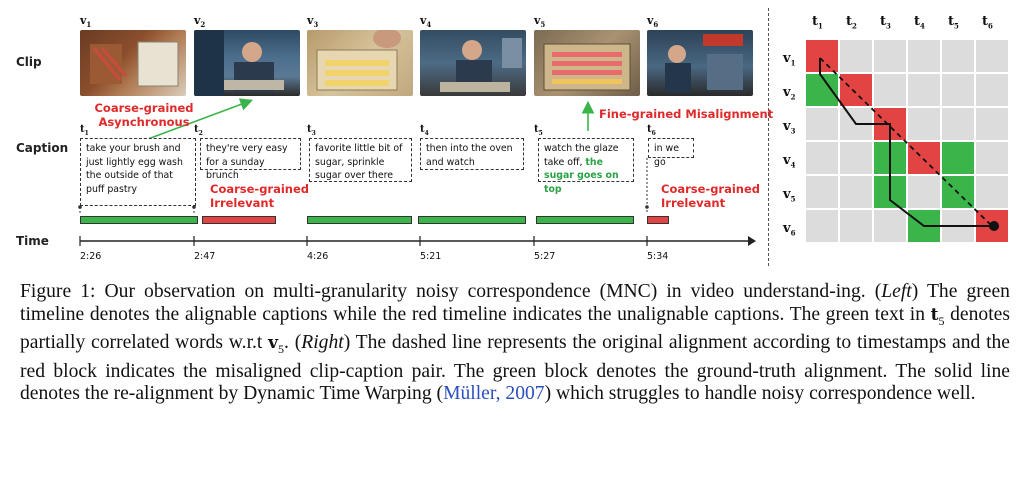 Image resolution: width=1024 pixels, height=479 pixels. Describe the element at coordinates (260, 196) in the screenshot. I see `coarse-irrelevant-note-1: Coarse-grained Irrelevant` at that location.